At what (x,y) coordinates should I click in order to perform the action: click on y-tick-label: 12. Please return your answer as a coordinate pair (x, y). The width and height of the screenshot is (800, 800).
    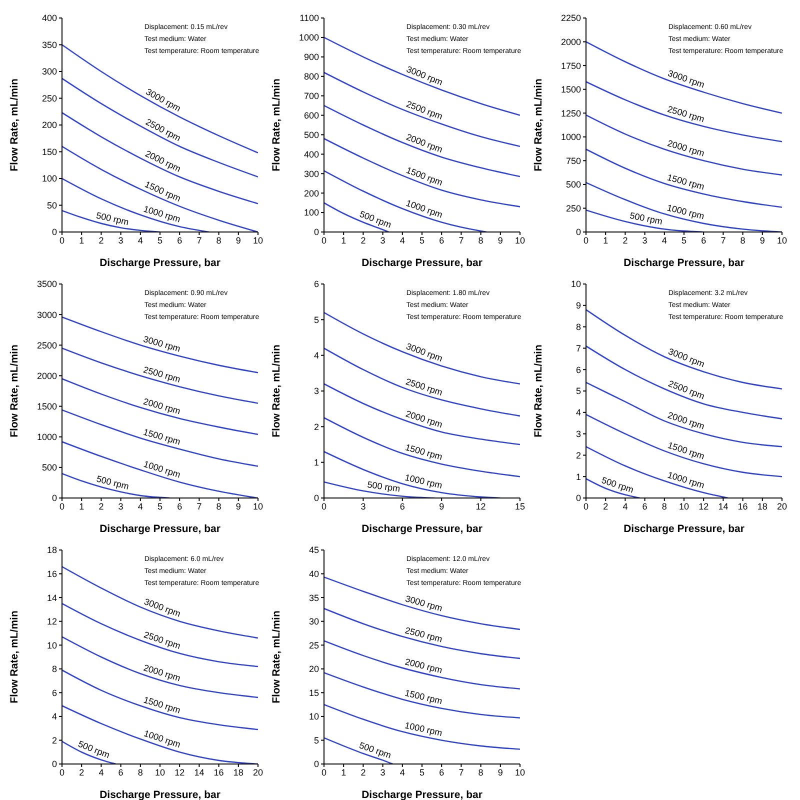
    Looking at the image, I should click on (51, 621).